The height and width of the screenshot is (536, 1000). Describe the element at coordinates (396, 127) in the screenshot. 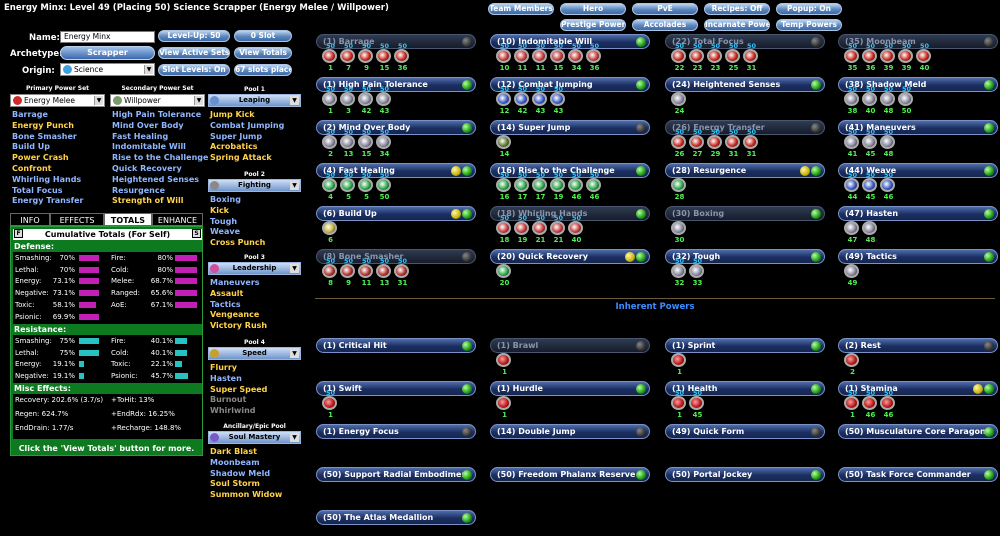

I see `power-slot: (2) Mind Over Body` at that location.